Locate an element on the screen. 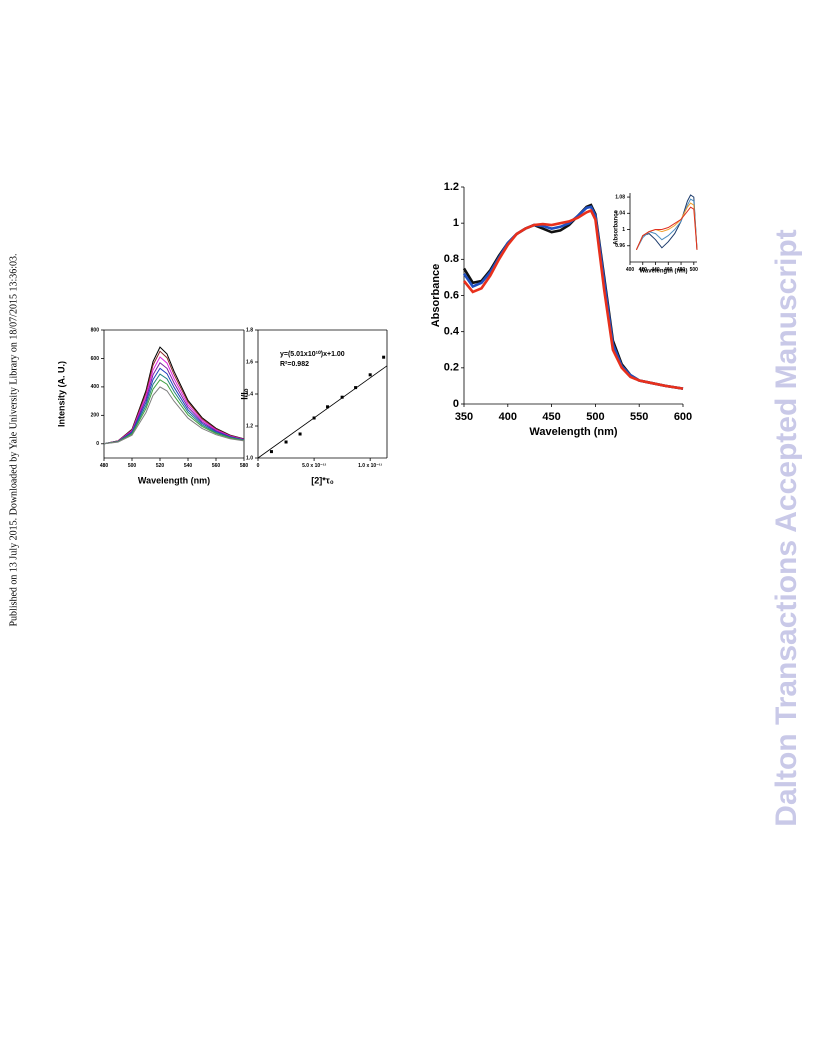  x-tick-label: 350 is located at coordinates (464, 417).